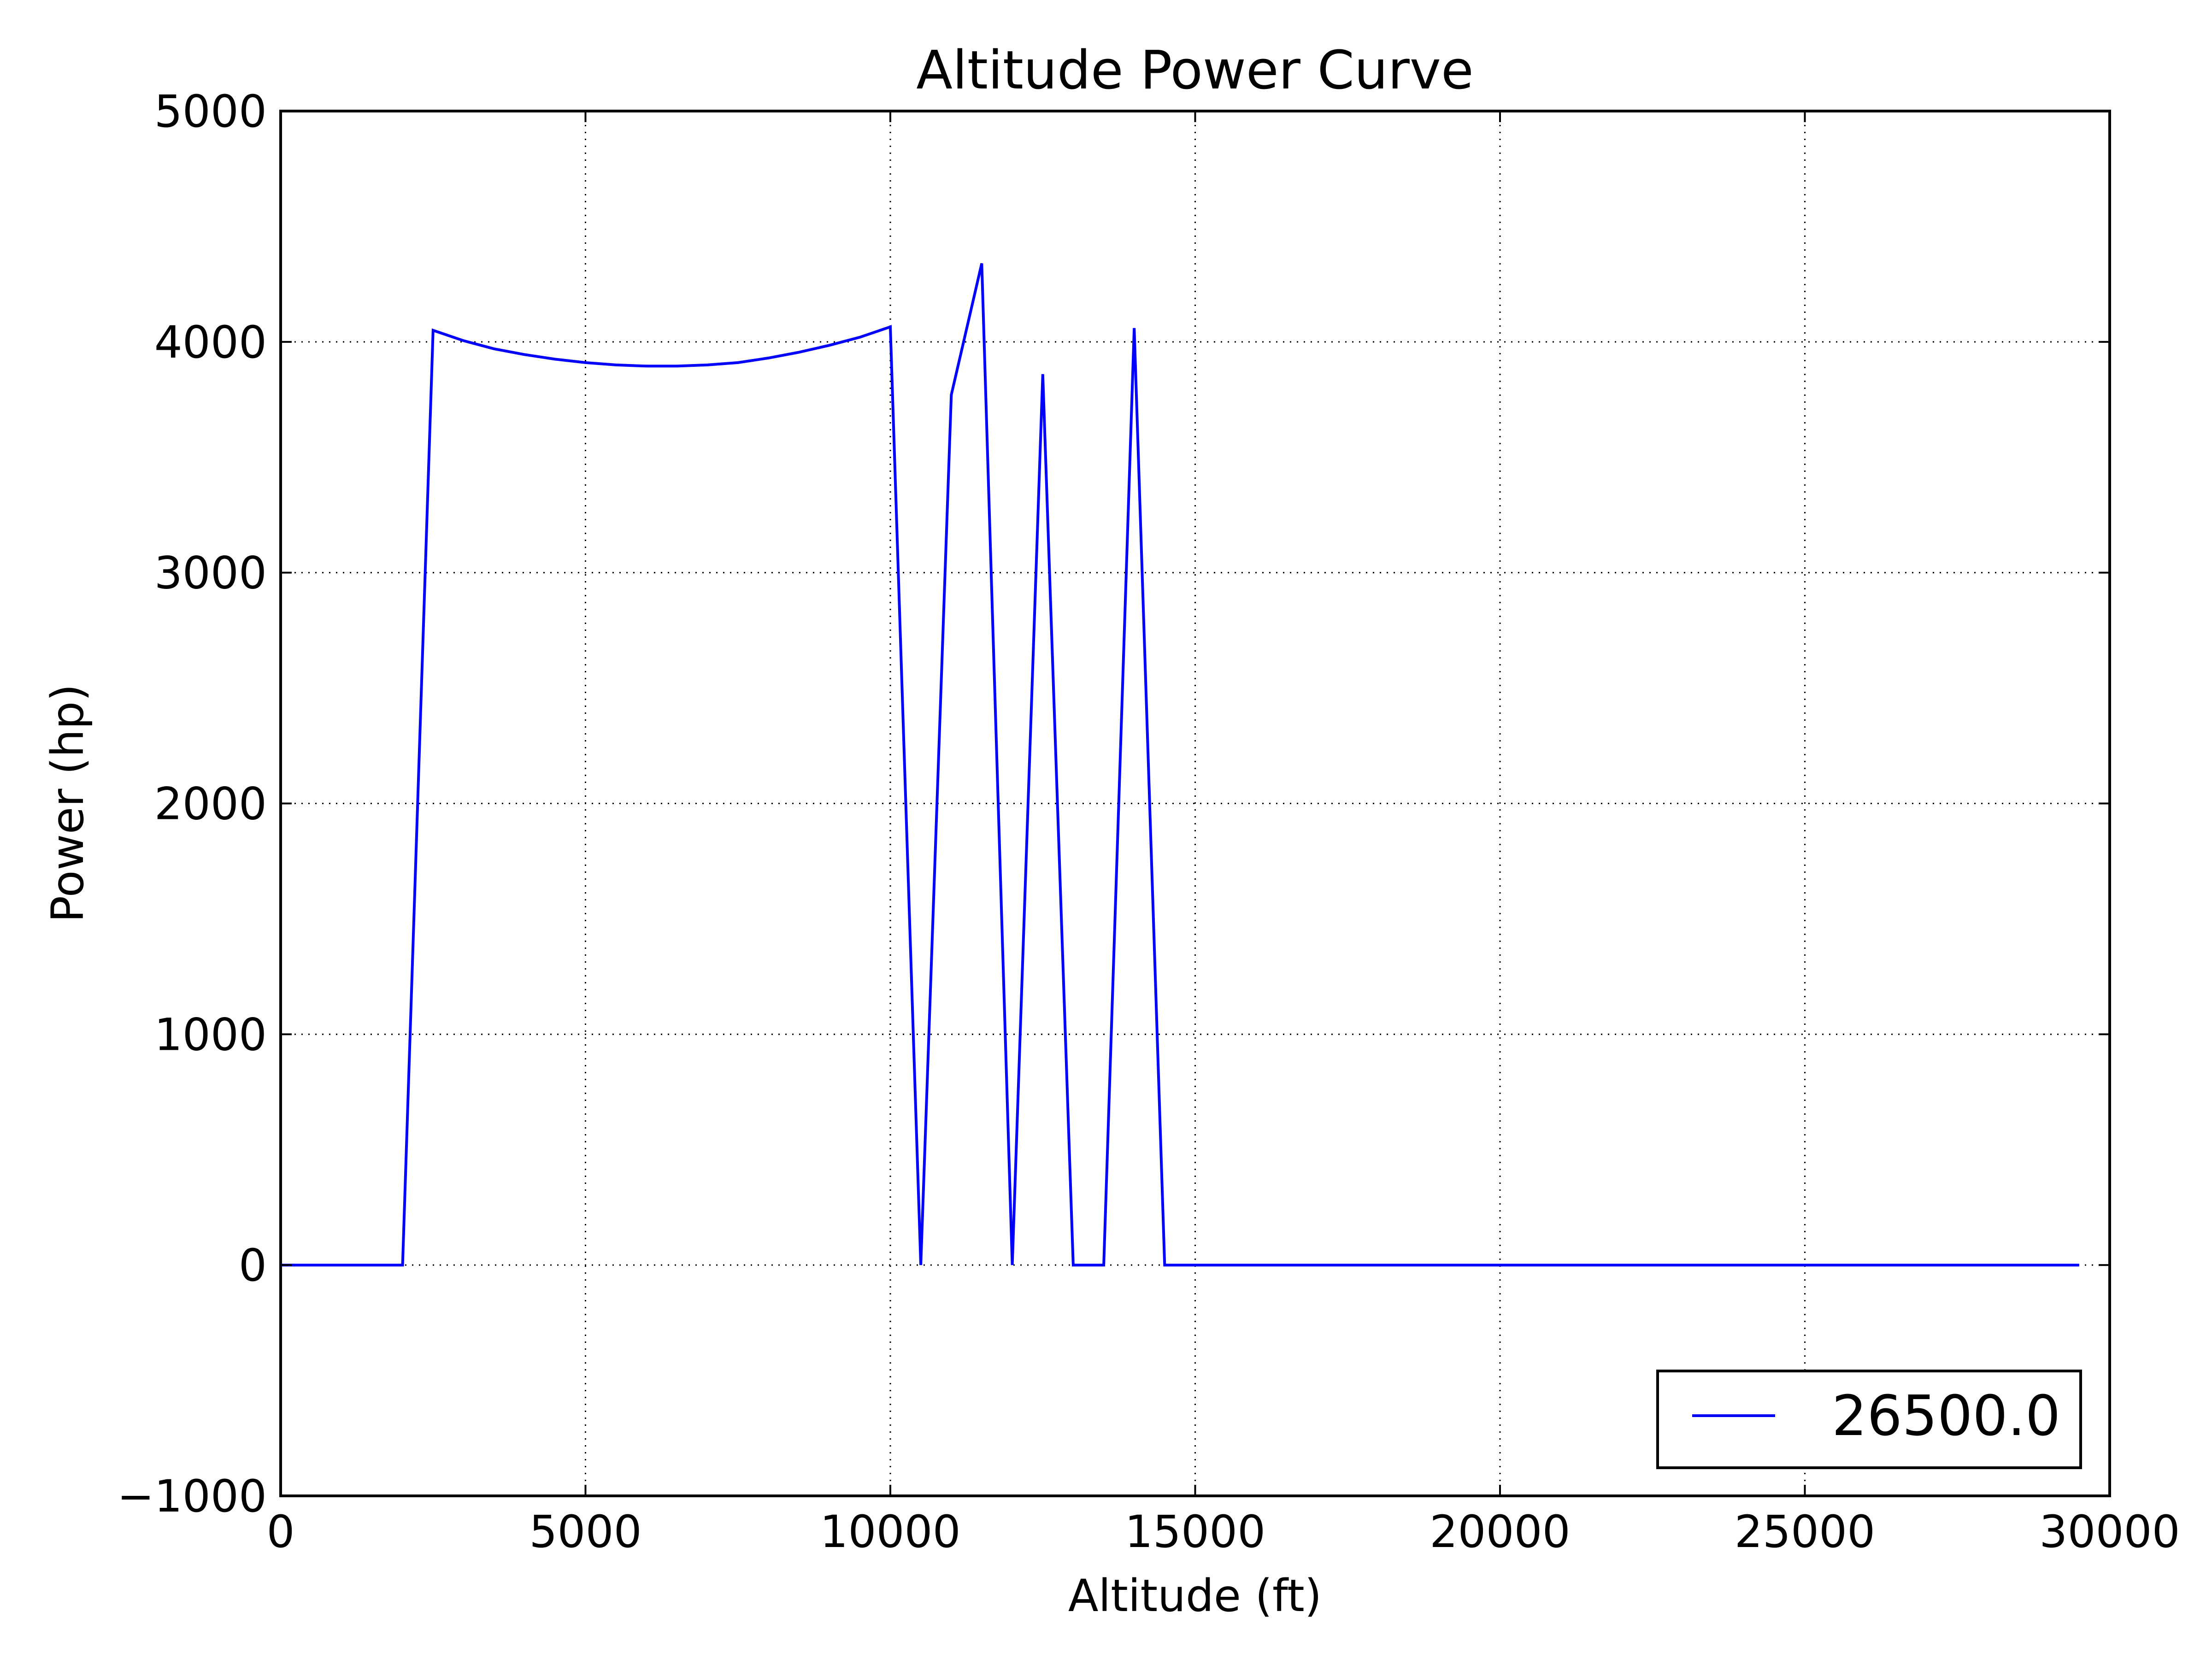 Image resolution: width=2212 pixels, height=1659 pixels. Describe the element at coordinates (253, 1265) in the screenshot. I see `y-tick-label: 0` at that location.